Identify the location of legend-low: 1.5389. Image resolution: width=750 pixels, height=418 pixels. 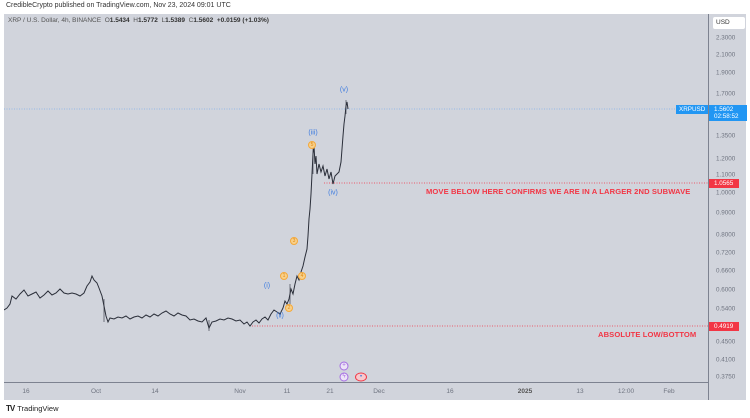
(175, 20).